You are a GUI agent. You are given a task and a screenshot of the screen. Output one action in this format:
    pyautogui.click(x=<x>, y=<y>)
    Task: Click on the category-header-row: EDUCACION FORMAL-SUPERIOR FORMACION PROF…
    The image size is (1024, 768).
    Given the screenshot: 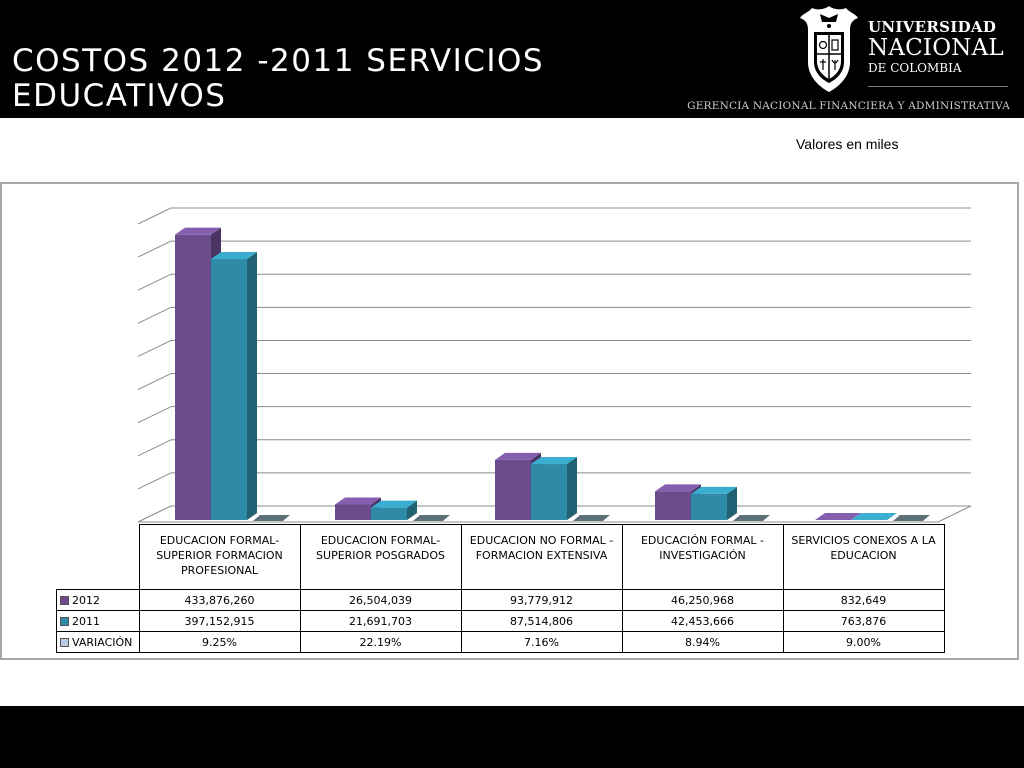 What is the action you would take?
    pyautogui.click(x=500, y=557)
    